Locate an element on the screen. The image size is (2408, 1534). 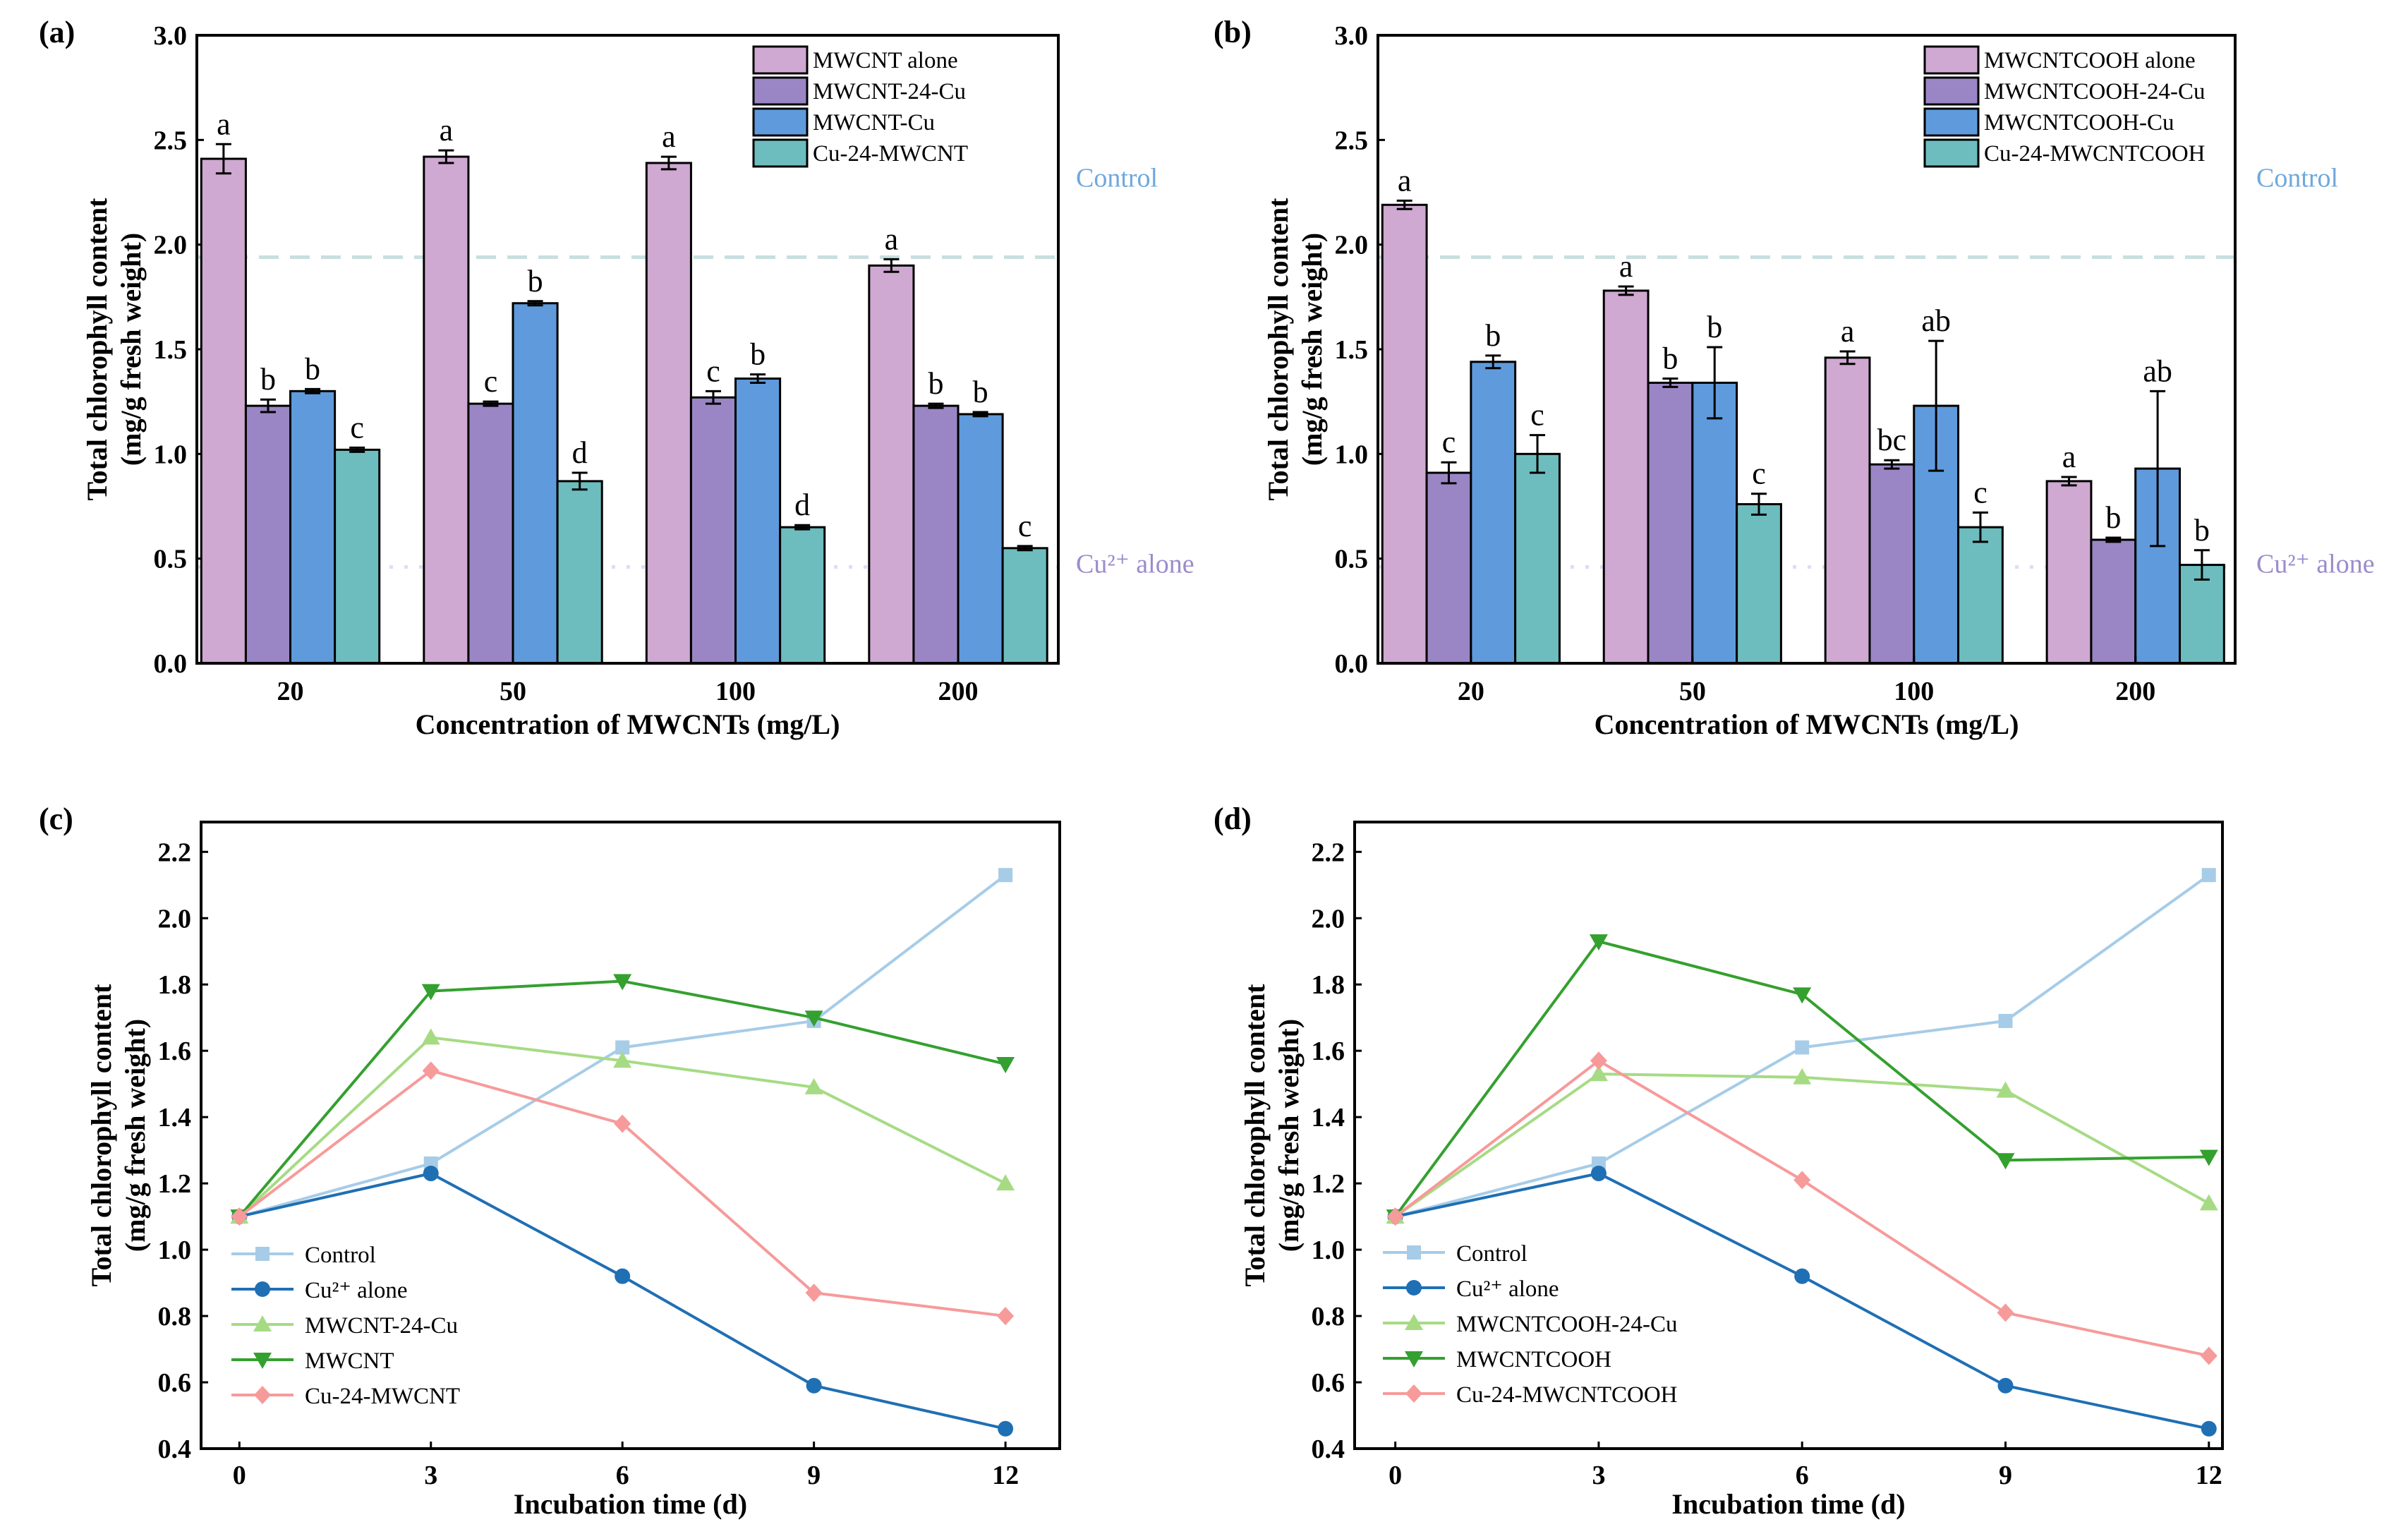
legend-label: Cu-24-MWCNTCOOH is located at coordinates (1566, 1395).